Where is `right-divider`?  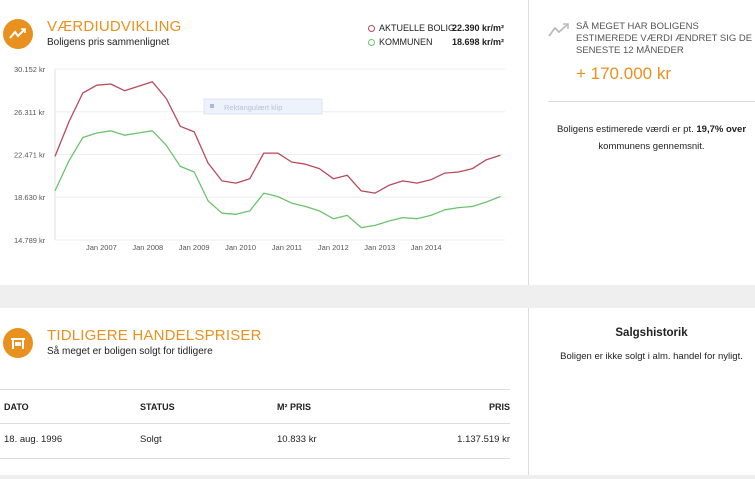 right-divider is located at coordinates (651, 101).